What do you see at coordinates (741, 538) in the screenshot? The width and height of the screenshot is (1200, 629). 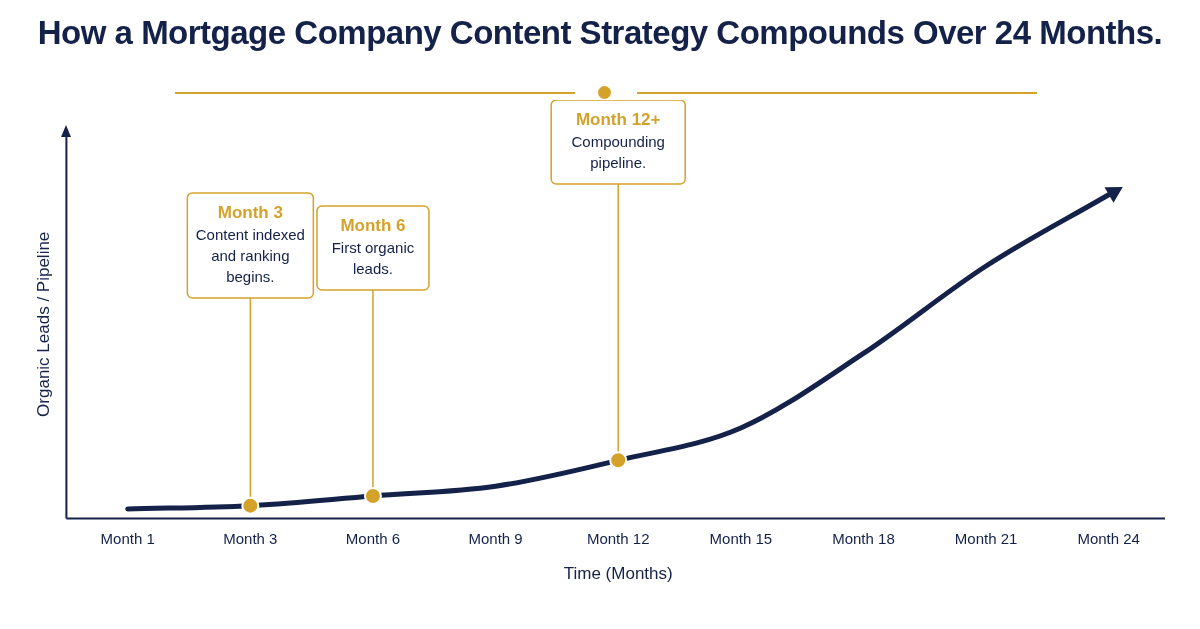 I see `x-tick-label: Month 15` at bounding box center [741, 538].